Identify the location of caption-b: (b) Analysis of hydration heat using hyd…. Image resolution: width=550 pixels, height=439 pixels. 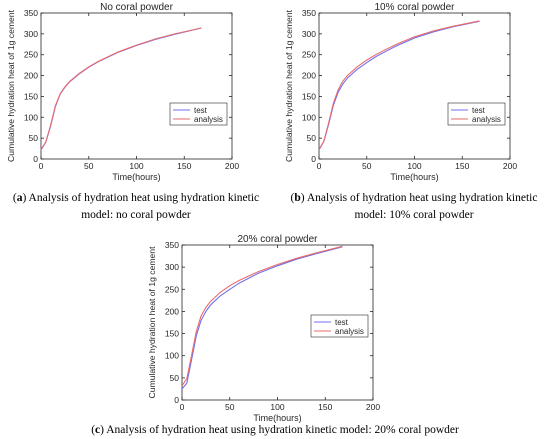
(414, 206).